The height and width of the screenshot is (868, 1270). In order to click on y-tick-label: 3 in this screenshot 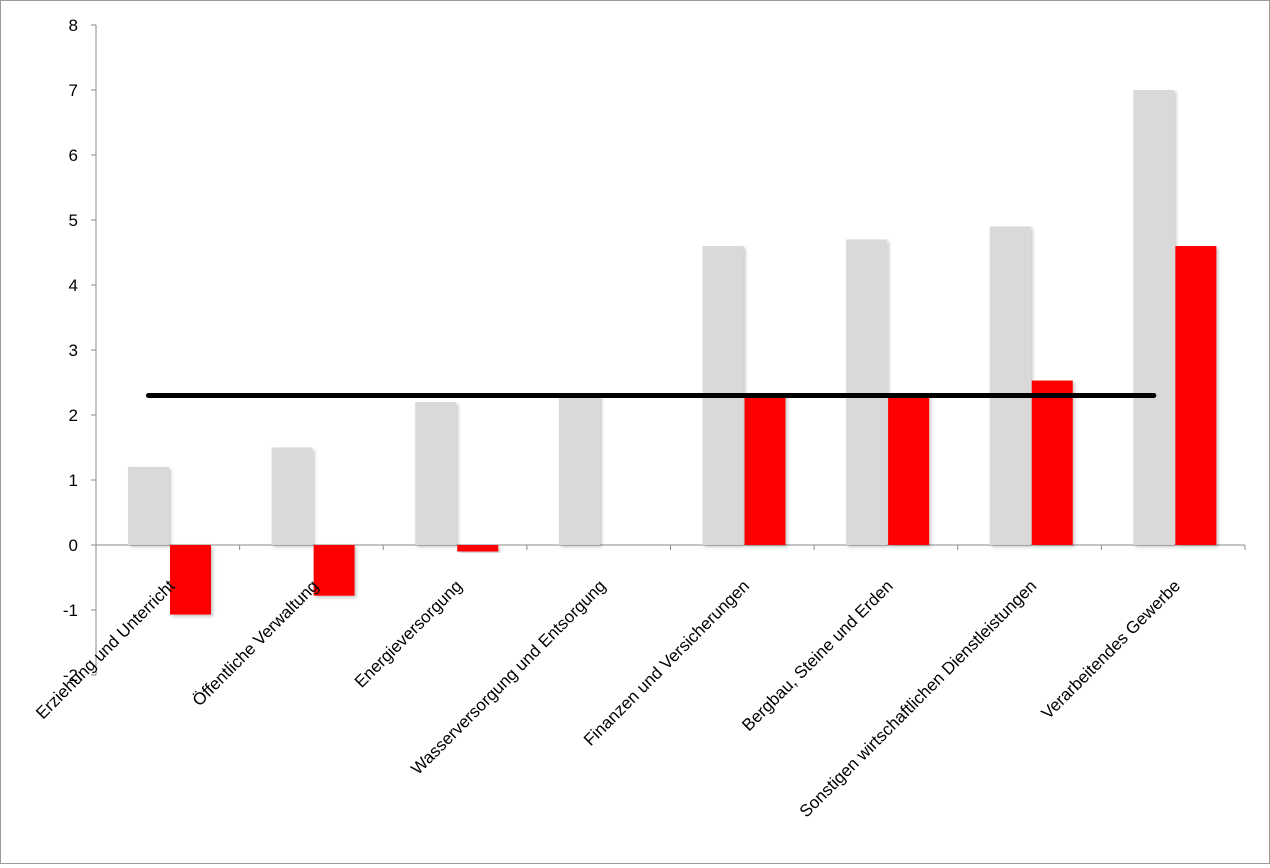, I will do `click(73, 350)`.